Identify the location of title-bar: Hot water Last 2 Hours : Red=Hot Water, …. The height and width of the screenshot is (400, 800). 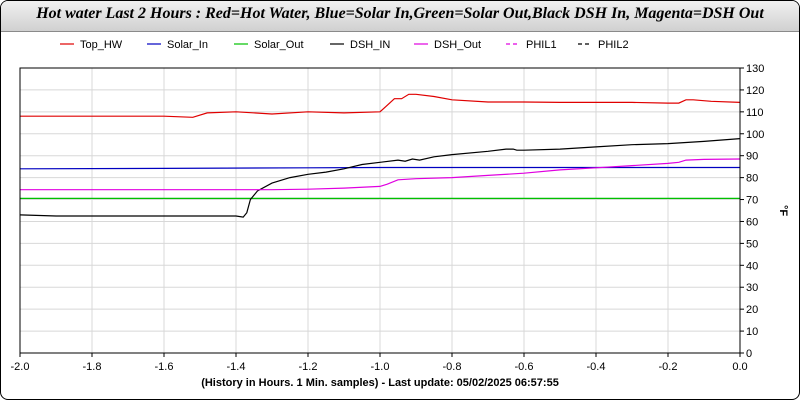
(400, 16).